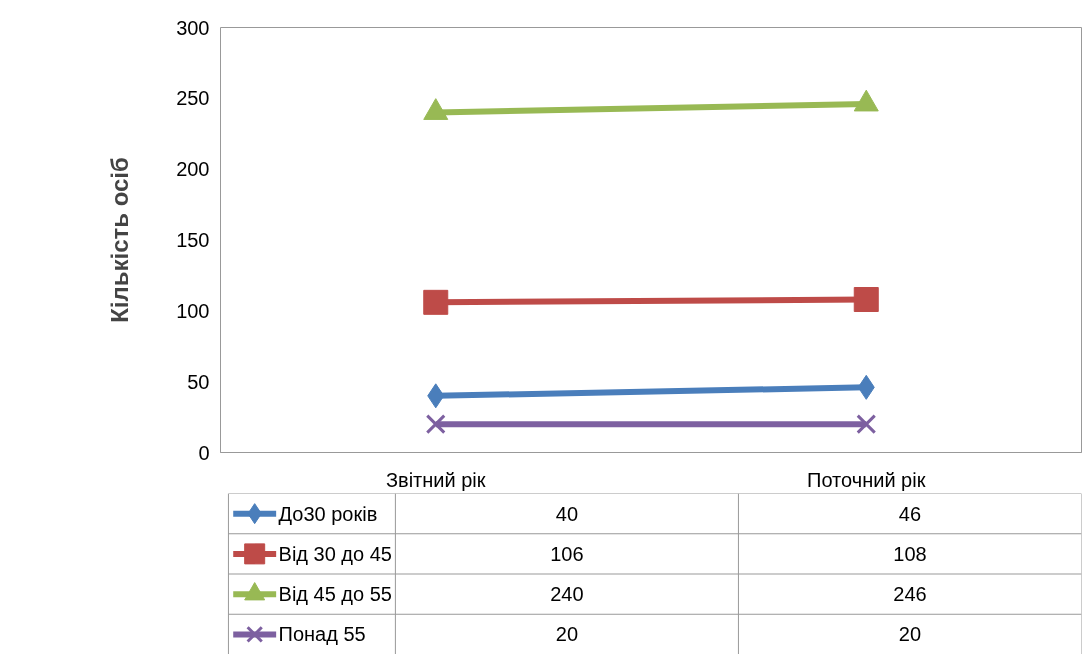 The height and width of the screenshot is (654, 1083). Describe the element at coordinates (204, 452) in the screenshot. I see `y-tick-label: 0` at that location.